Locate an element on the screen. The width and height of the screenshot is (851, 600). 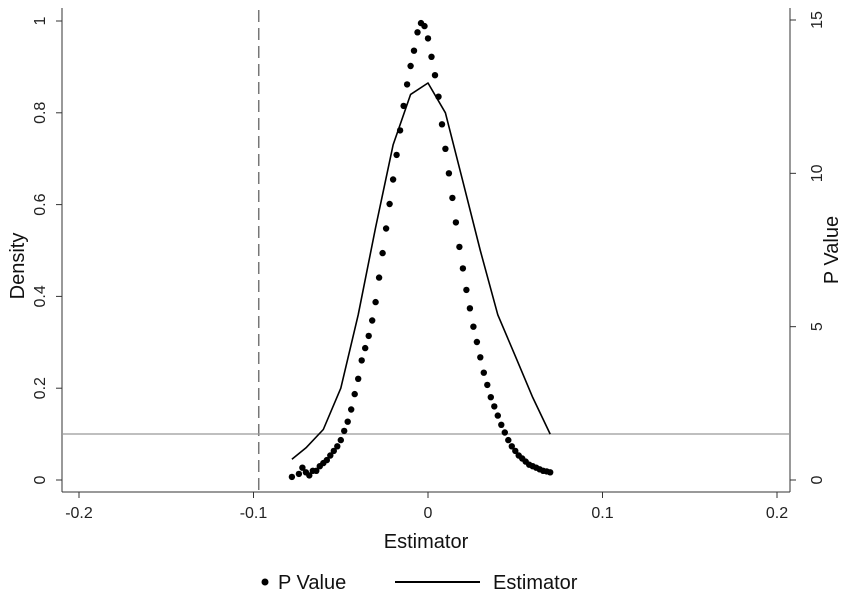
x-tick-label: -0.1 is located at coordinates (254, 513).